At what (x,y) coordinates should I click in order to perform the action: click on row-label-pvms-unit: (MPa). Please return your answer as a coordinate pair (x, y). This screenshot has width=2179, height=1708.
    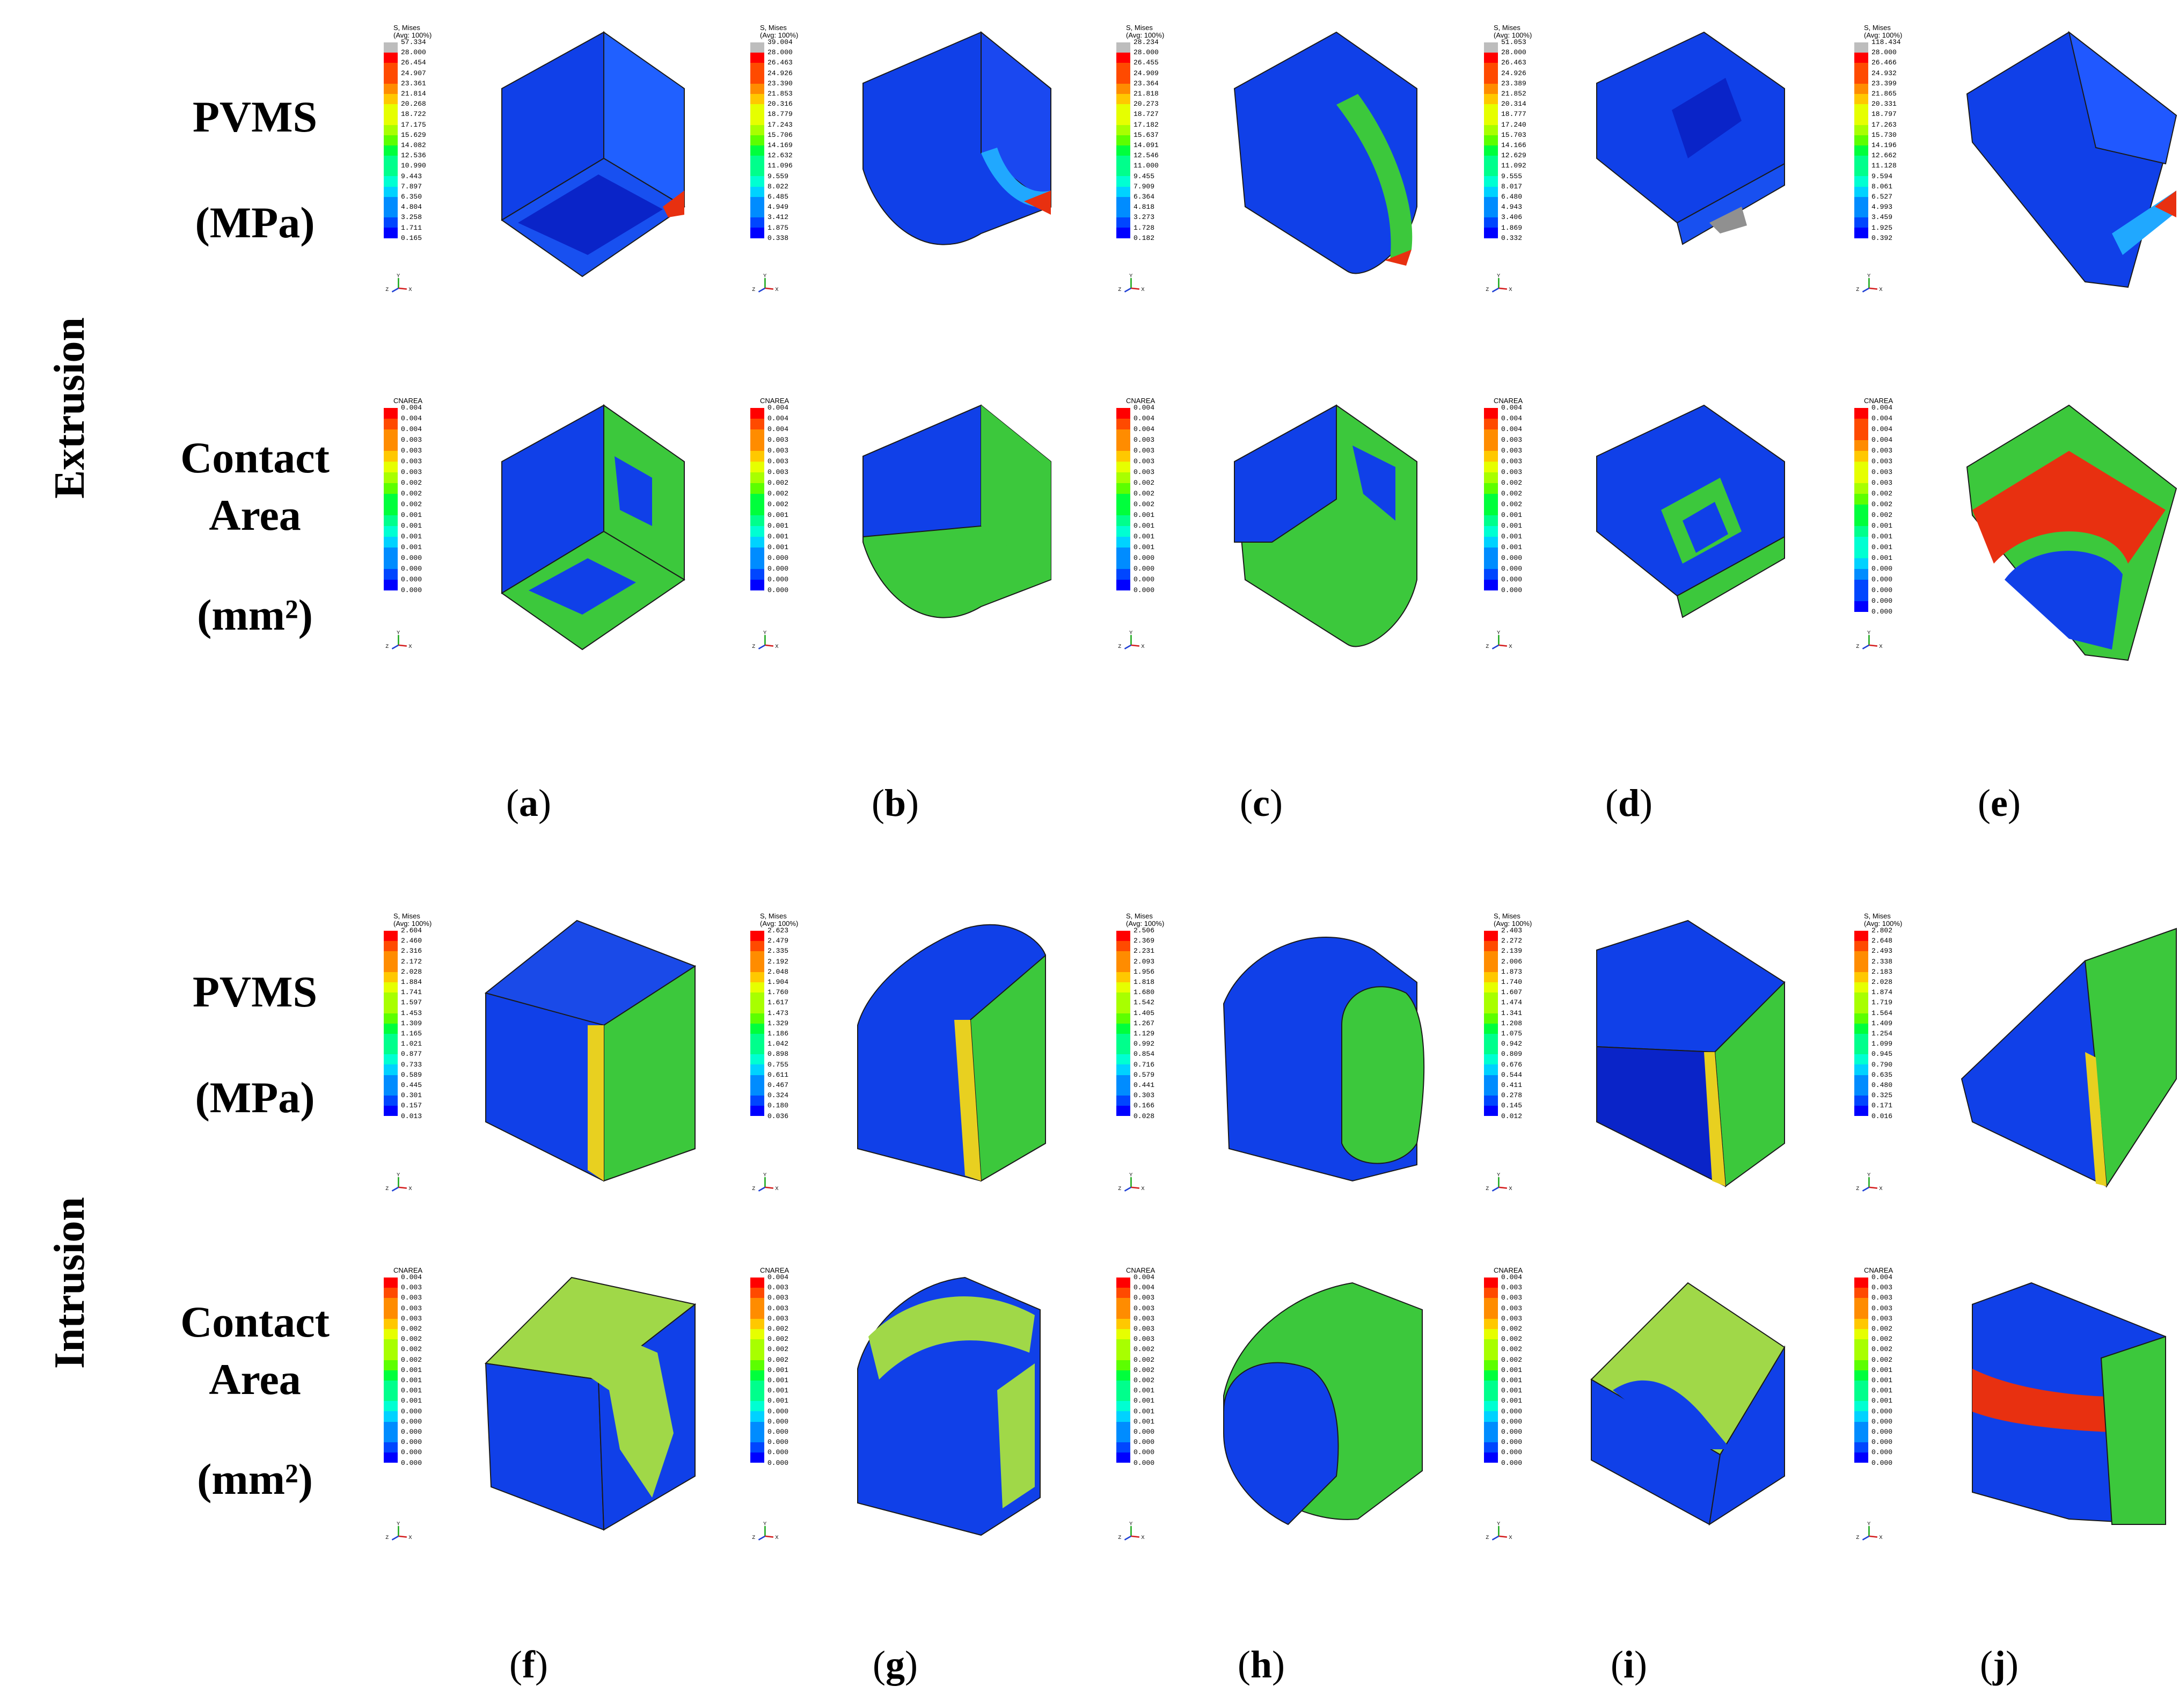
    Looking at the image, I should click on (255, 1097).